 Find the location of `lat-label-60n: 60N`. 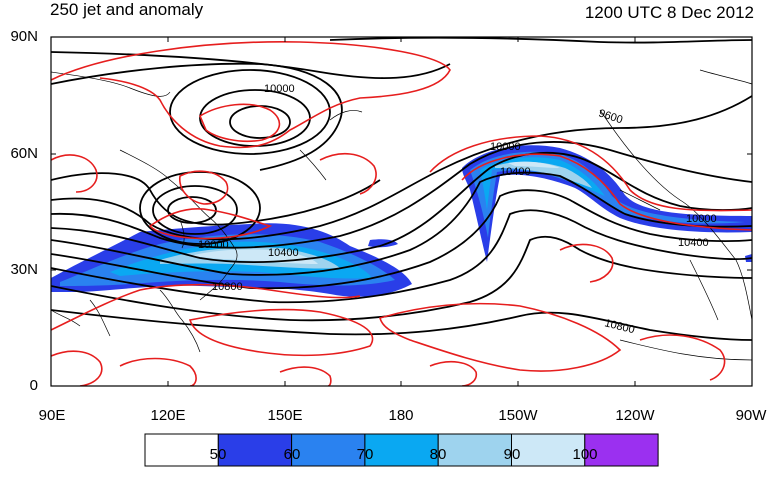

lat-label-60n: 60N is located at coordinates (24, 153).